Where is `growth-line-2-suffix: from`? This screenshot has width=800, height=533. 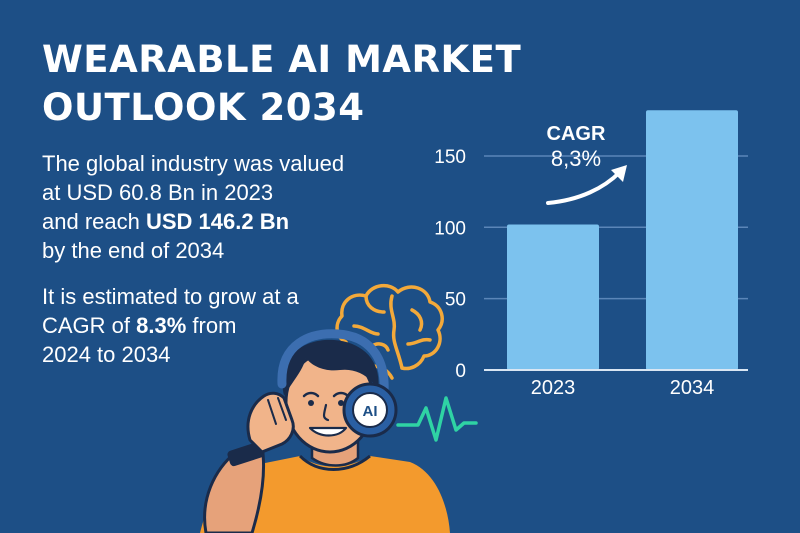 growth-line-2-suffix: from is located at coordinates (211, 325).